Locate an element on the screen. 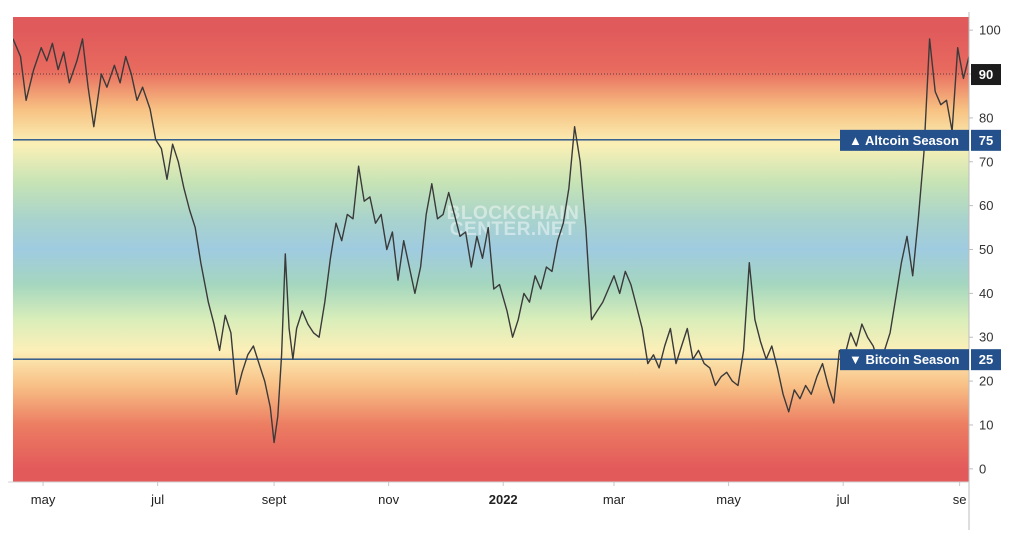  season-badge-25: ▼ Bitcoin Season 25 is located at coordinates (920, 360).